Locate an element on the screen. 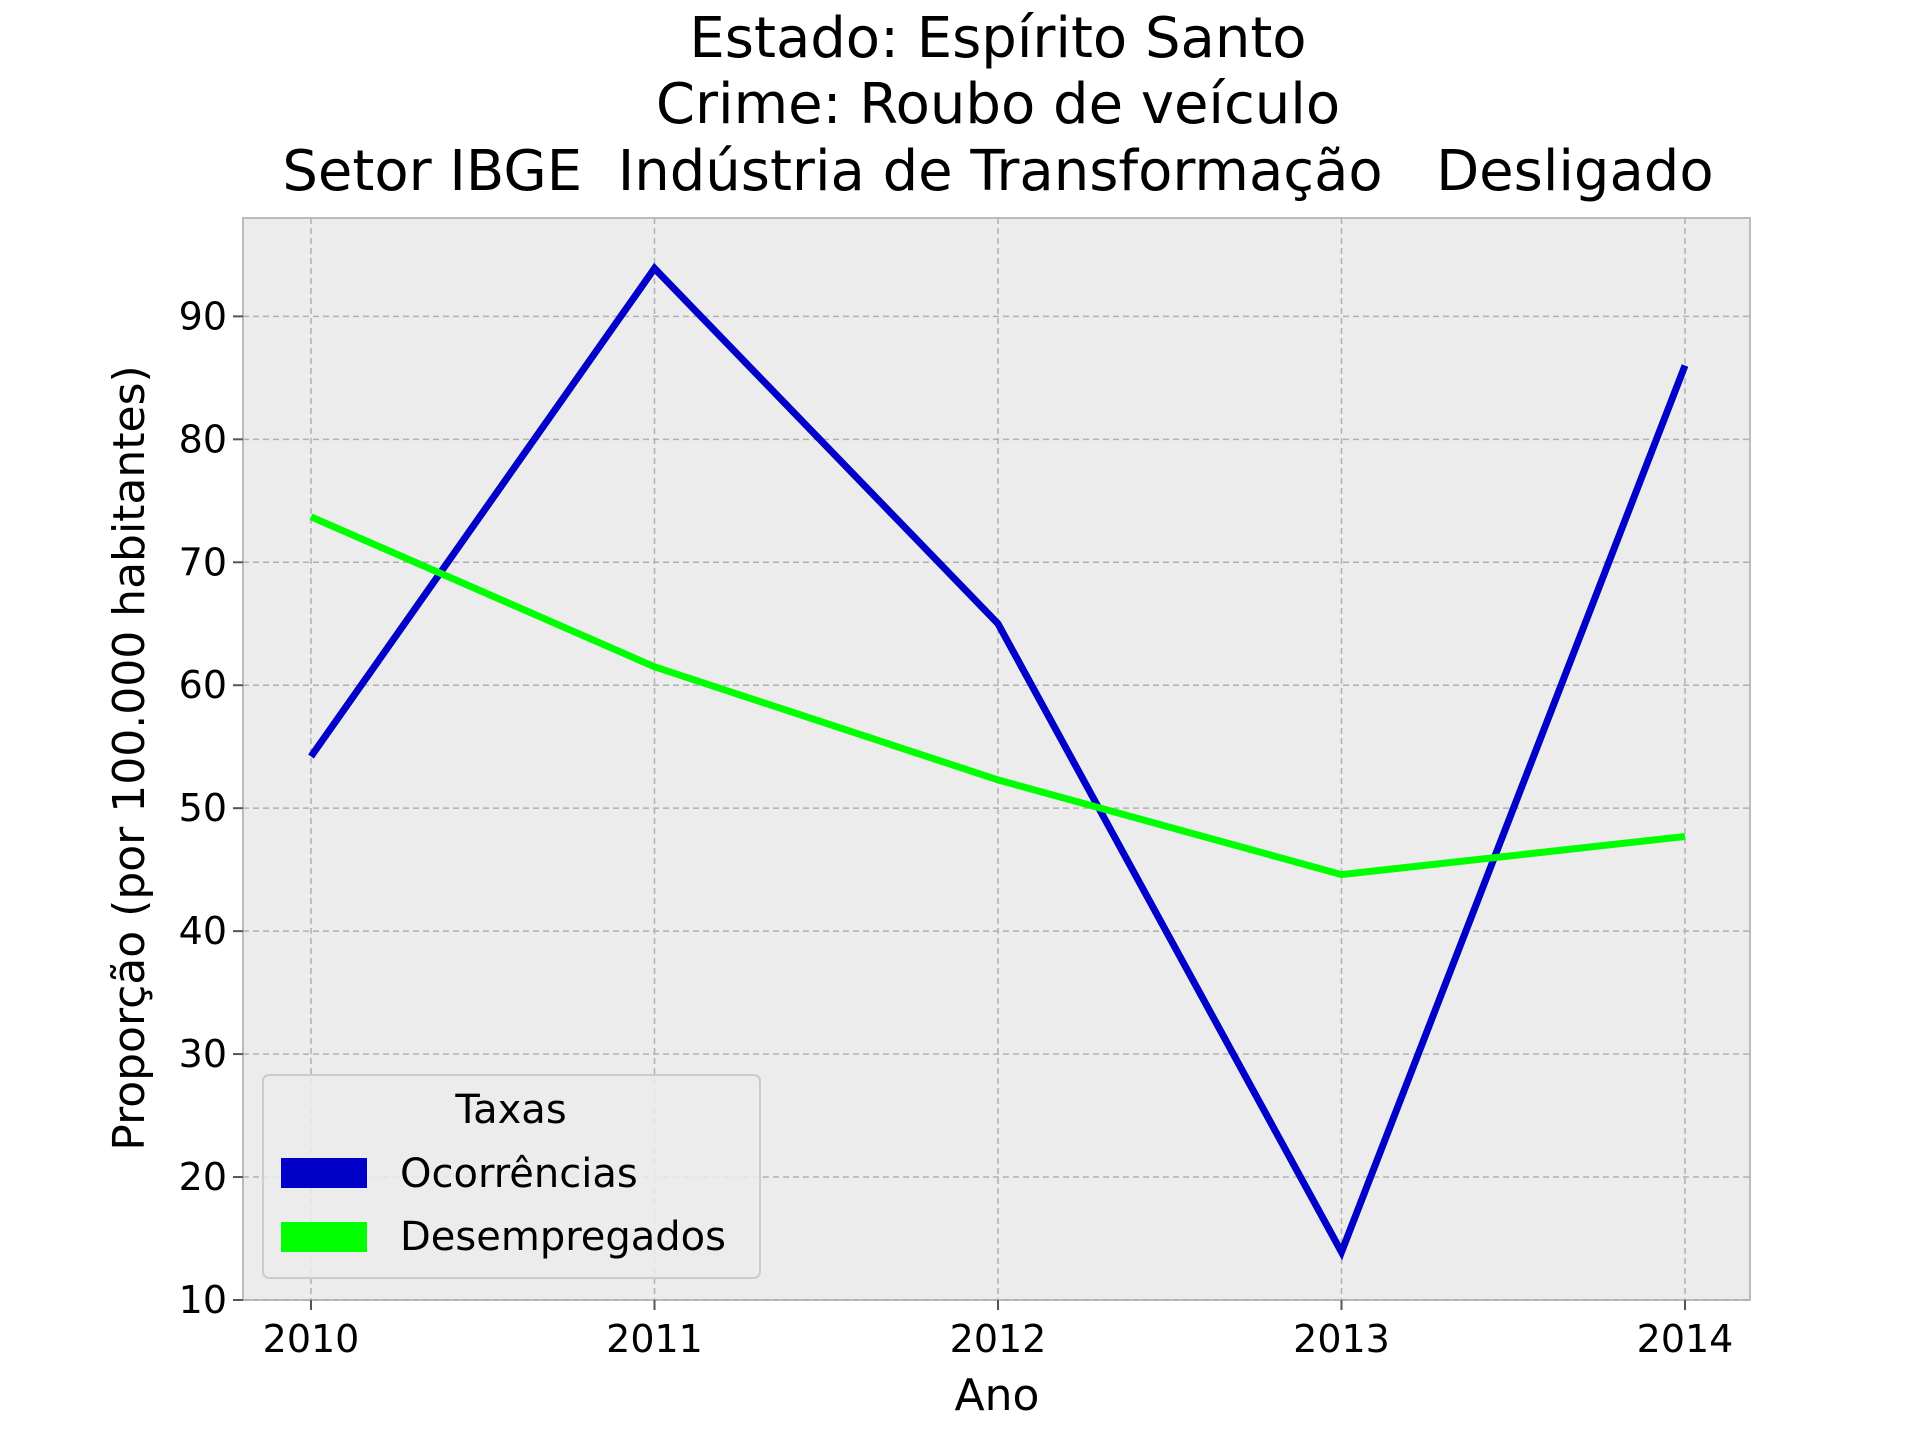 The image size is (1920, 1440). x-axis-label: Ano is located at coordinates (997, 1395).